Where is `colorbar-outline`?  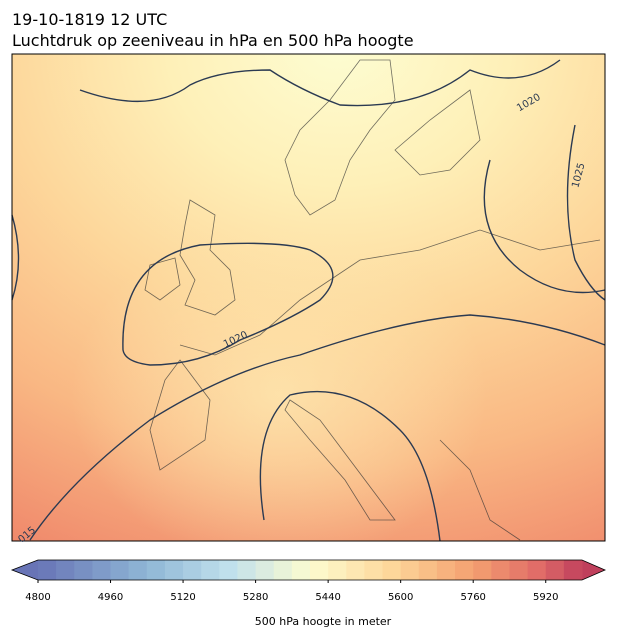
colorbar-outline is located at coordinates (308, 570).